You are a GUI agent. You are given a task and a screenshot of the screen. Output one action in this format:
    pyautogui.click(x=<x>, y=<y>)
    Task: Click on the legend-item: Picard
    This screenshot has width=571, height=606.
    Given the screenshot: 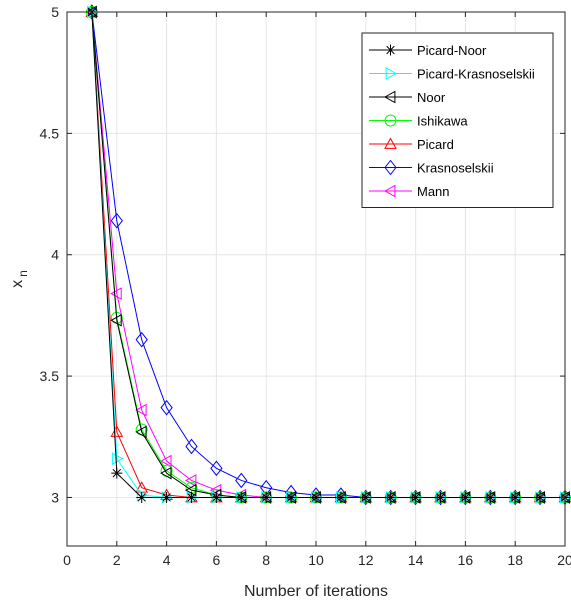 What is the action you would take?
    pyautogui.click(x=411, y=144)
    